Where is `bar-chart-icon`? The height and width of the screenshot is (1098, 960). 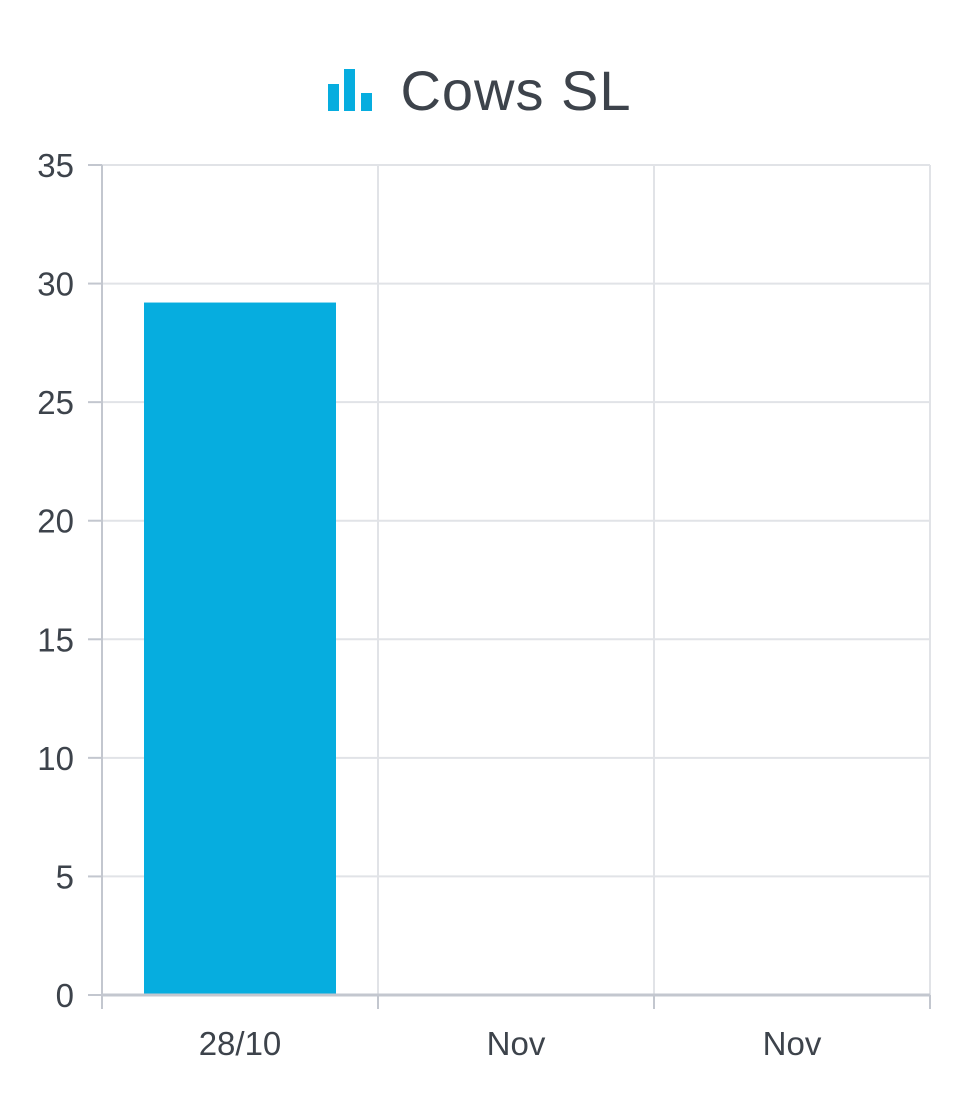
bar-chart-icon is located at coordinates (350, 90).